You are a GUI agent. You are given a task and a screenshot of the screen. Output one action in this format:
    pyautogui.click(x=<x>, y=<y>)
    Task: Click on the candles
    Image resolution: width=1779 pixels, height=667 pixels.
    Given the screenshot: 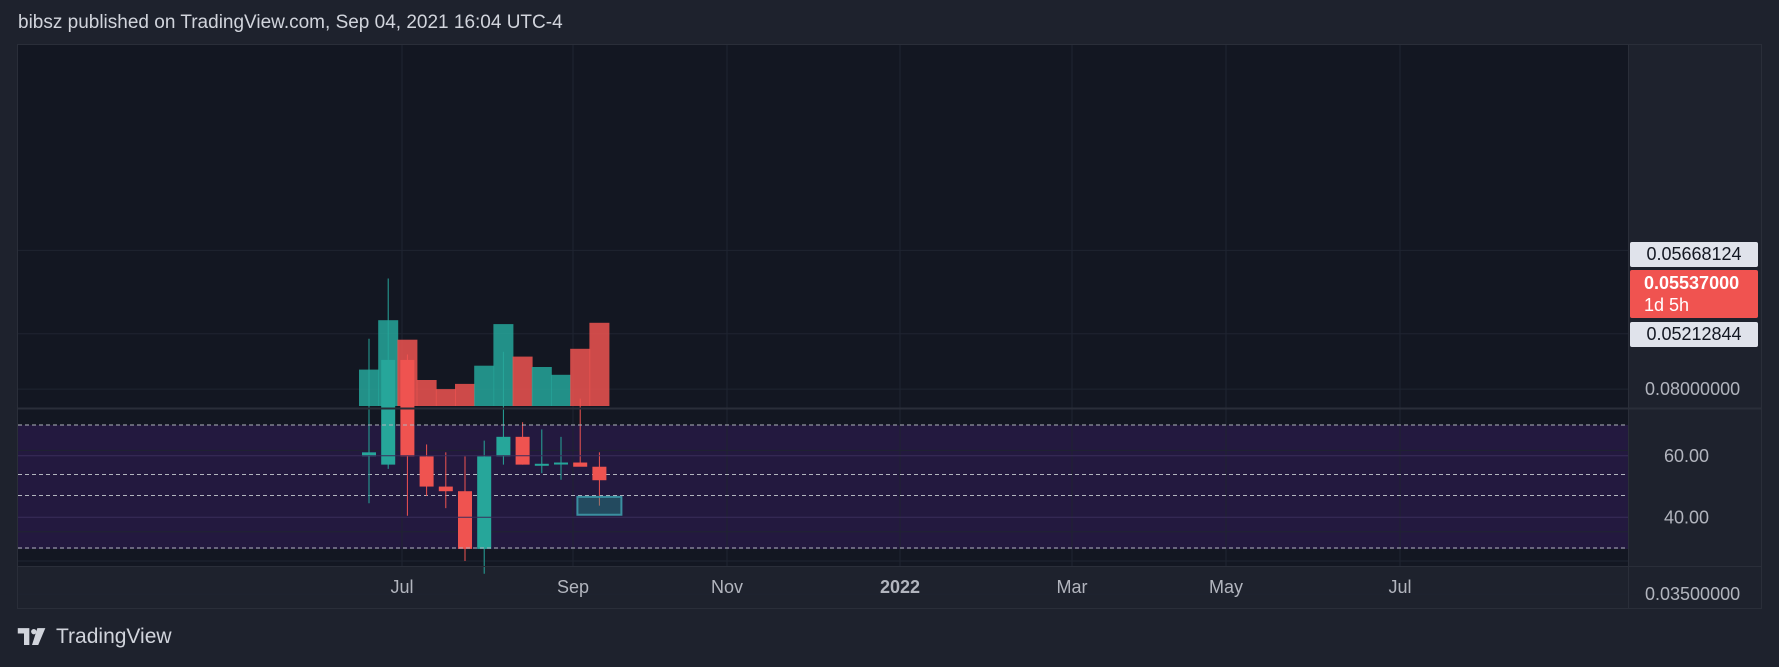 What is the action you would take?
    pyautogui.click(x=484, y=426)
    